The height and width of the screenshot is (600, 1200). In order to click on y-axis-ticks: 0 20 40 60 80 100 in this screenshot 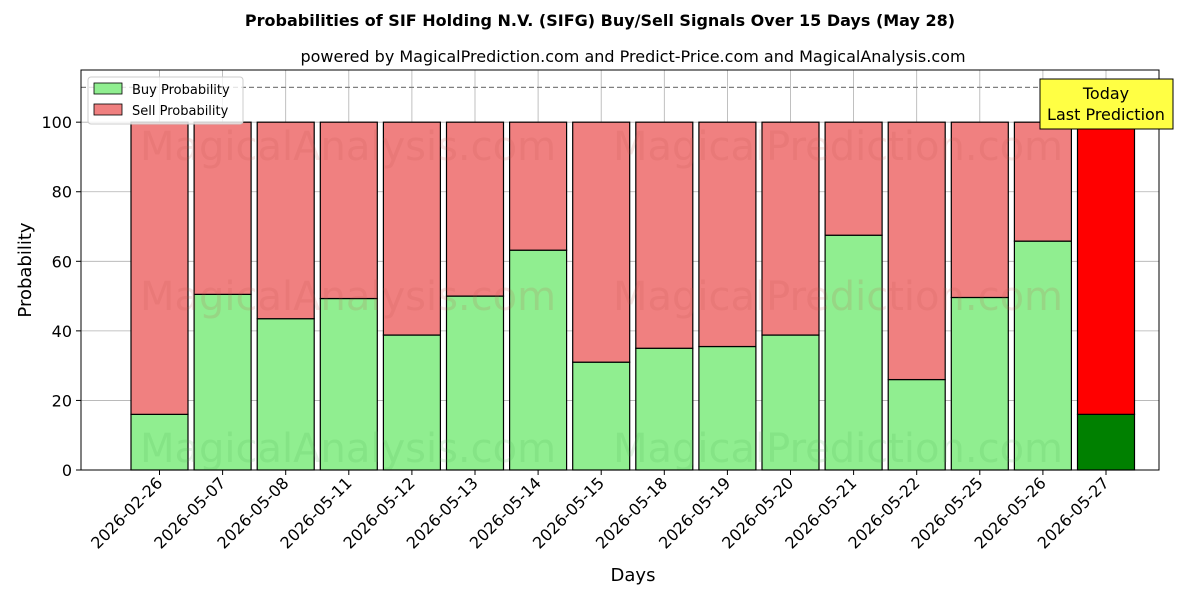, I will do `click(61, 296)`.